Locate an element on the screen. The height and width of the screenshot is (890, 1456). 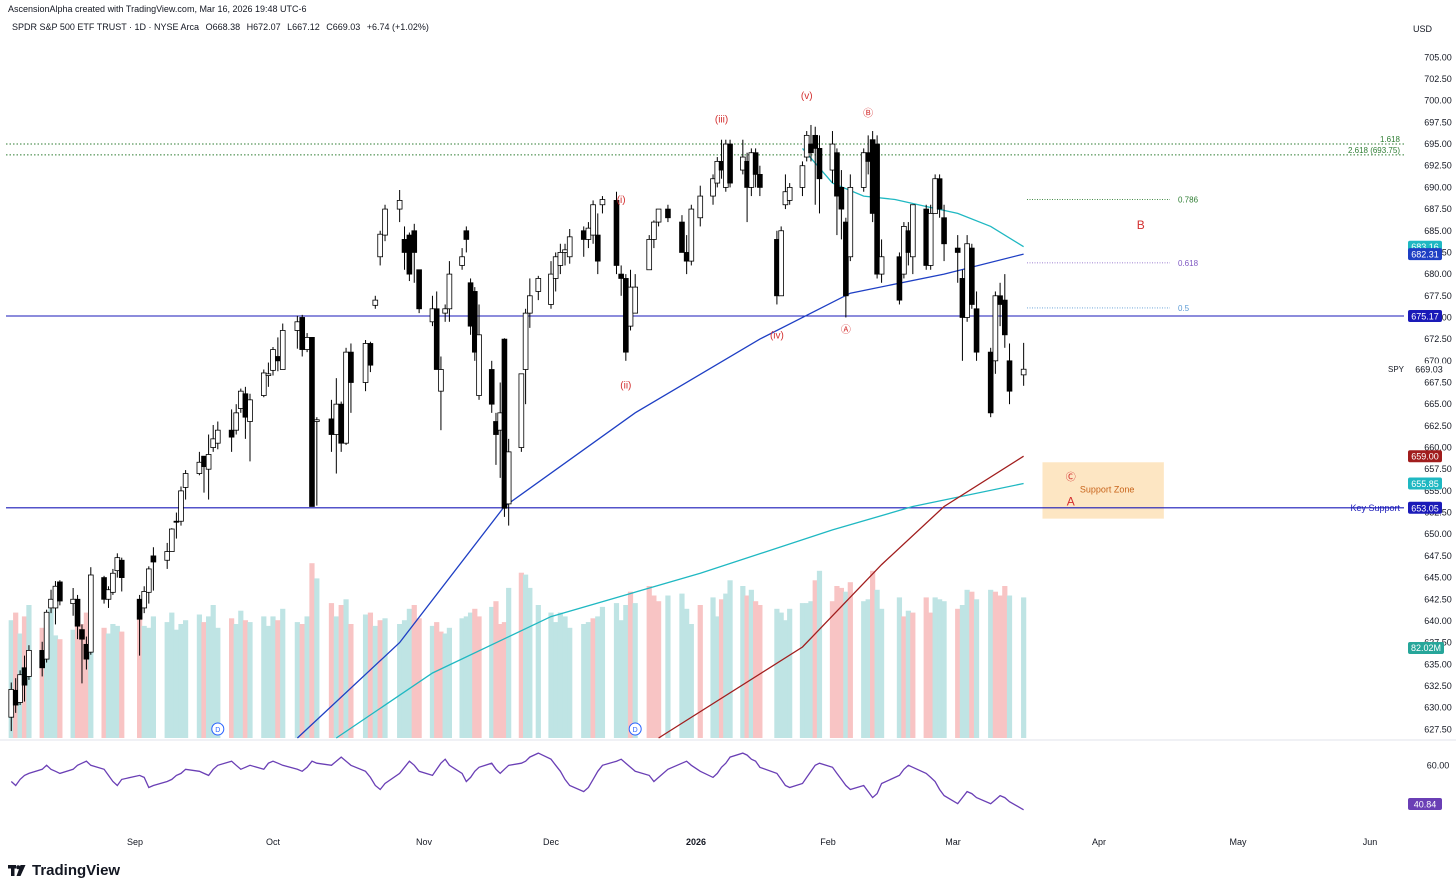
support-zone-box is located at coordinates (1103, 490).